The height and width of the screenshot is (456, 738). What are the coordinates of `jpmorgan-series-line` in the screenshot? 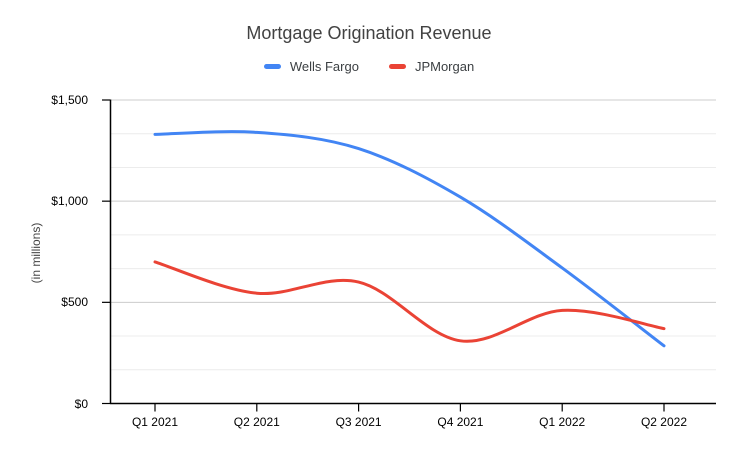 It's located at (409, 301).